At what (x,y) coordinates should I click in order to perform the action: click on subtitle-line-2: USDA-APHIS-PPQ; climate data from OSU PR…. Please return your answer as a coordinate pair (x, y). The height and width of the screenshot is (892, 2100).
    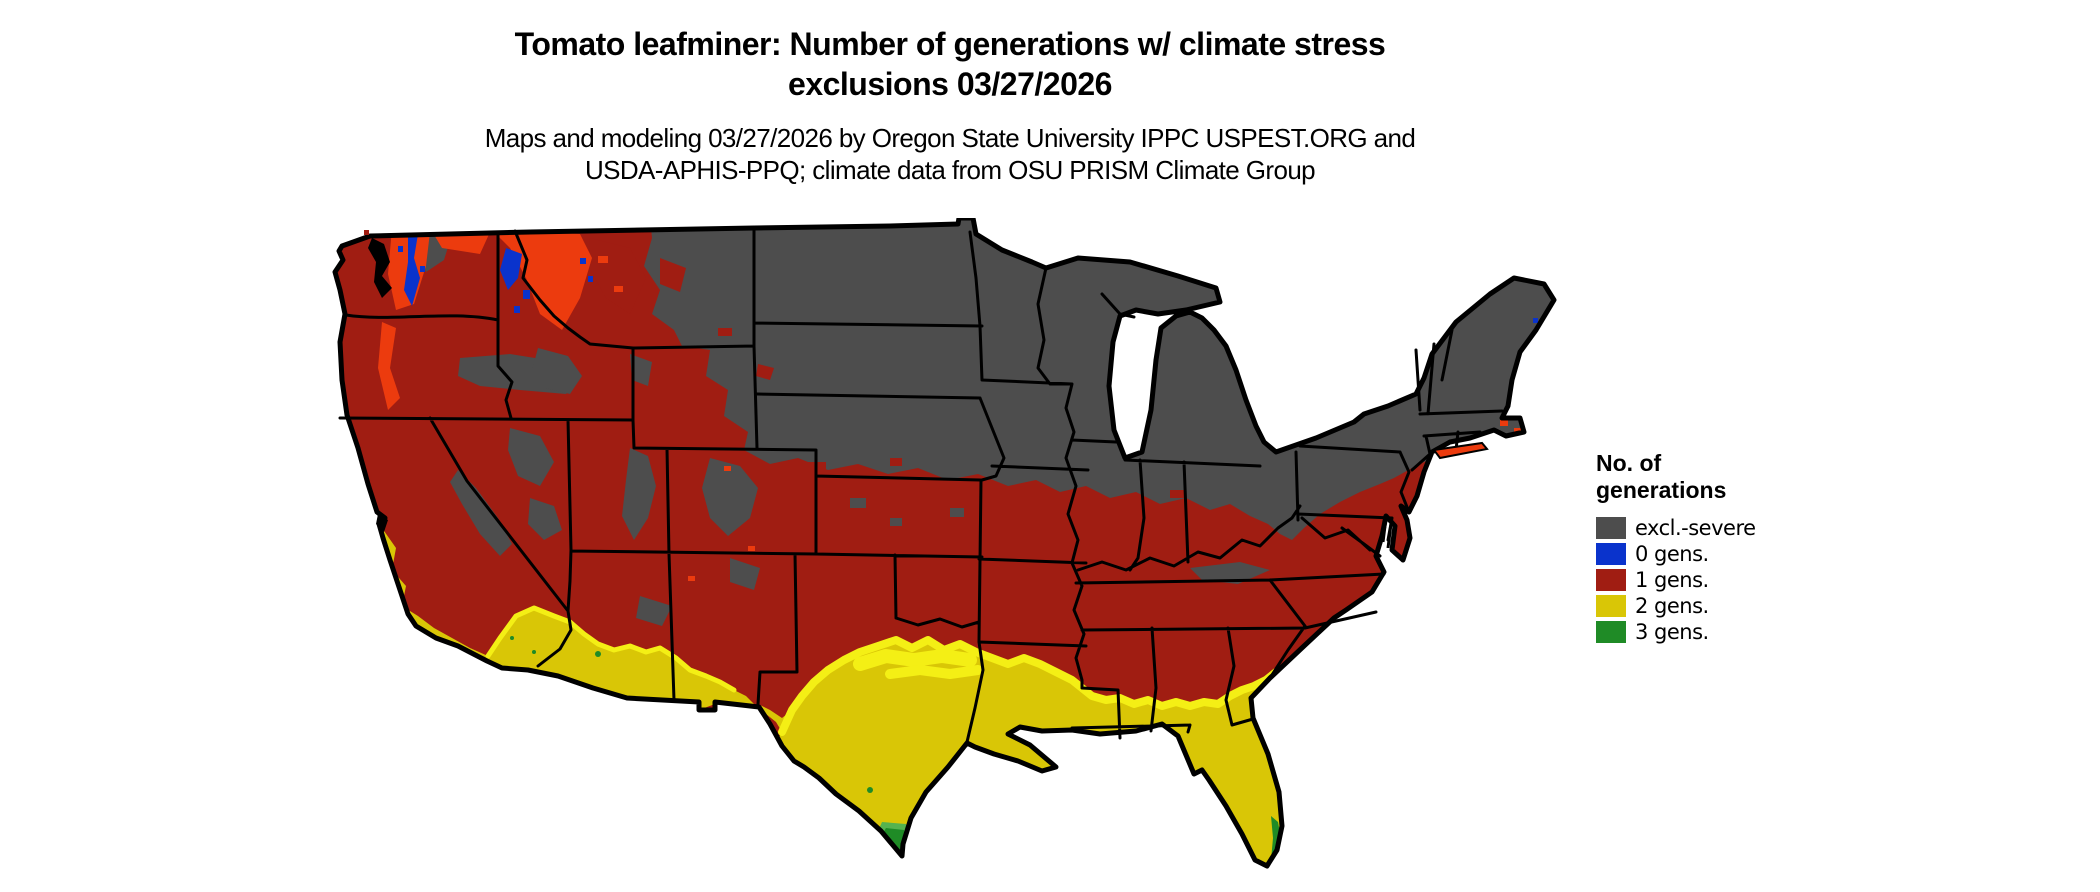
    Looking at the image, I should click on (950, 170).